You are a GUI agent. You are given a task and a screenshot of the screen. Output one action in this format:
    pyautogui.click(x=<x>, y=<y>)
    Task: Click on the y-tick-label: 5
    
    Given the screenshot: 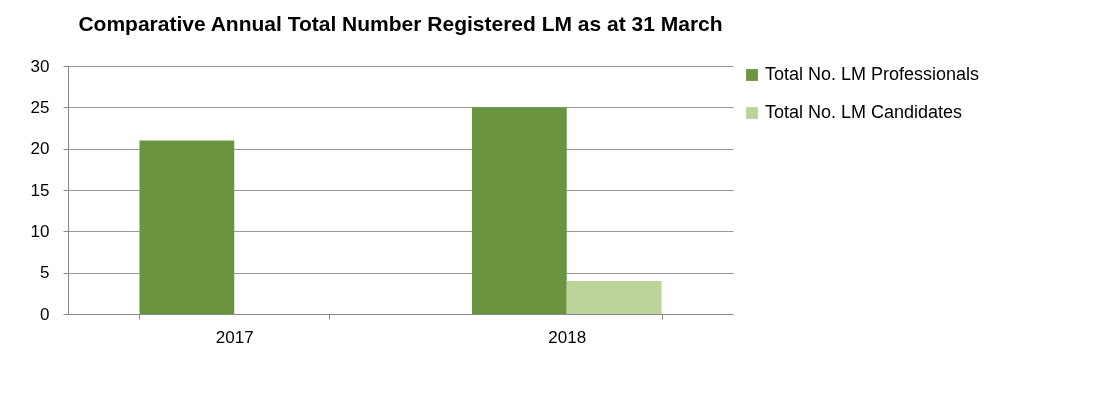 What is the action you would take?
    pyautogui.click(x=45, y=273)
    